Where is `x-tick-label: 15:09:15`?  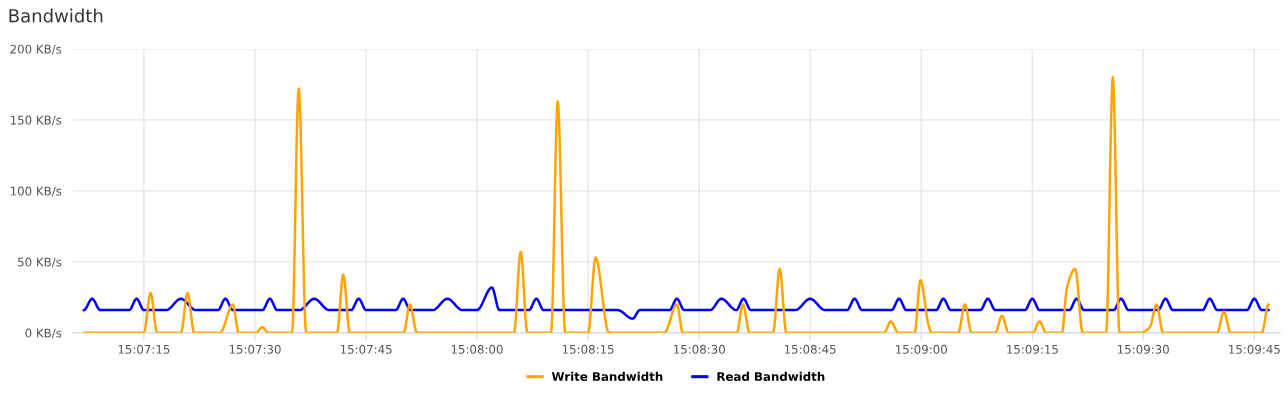 x-tick-label: 15:09:15 is located at coordinates (1032, 349).